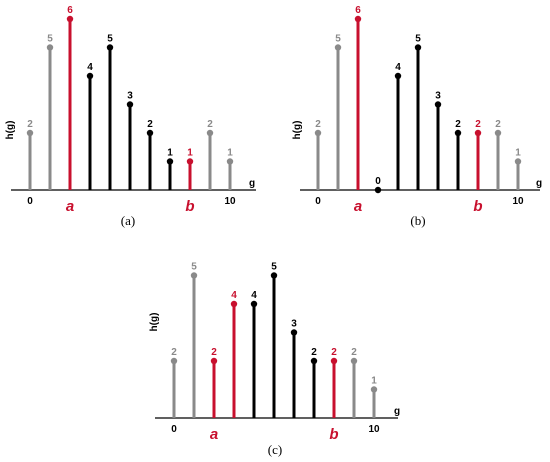  I want to click on value-label: 0, so click(378, 181).